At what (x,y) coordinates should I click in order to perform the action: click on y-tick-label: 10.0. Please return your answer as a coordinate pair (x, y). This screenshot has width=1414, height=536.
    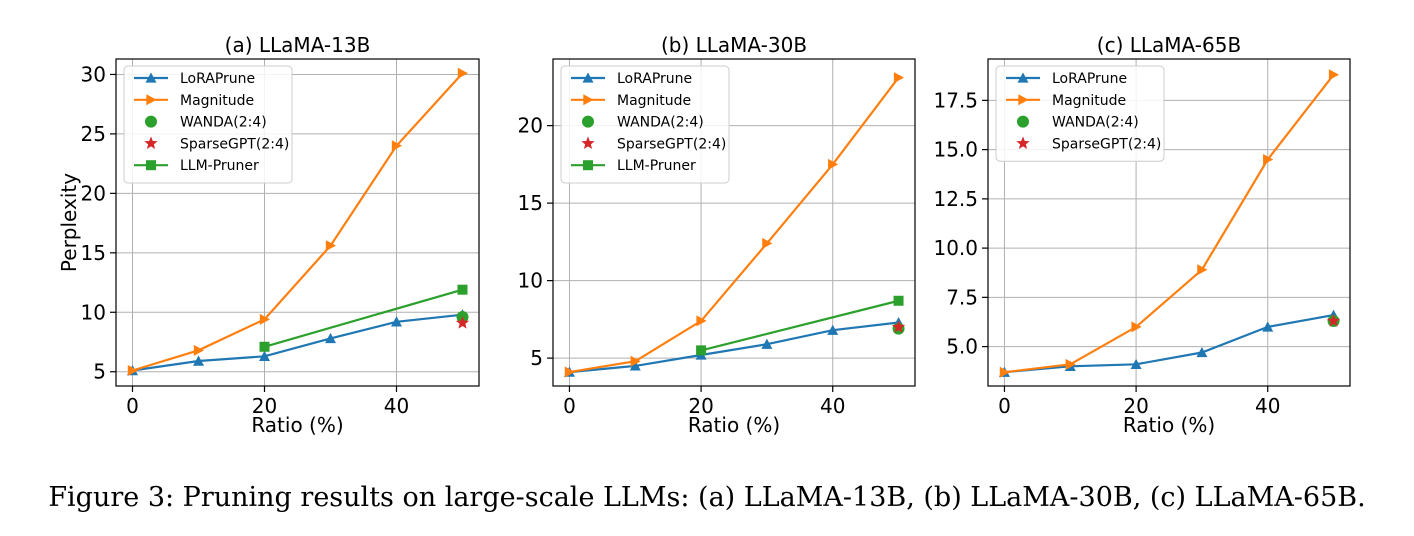
    Looking at the image, I should click on (955, 248).